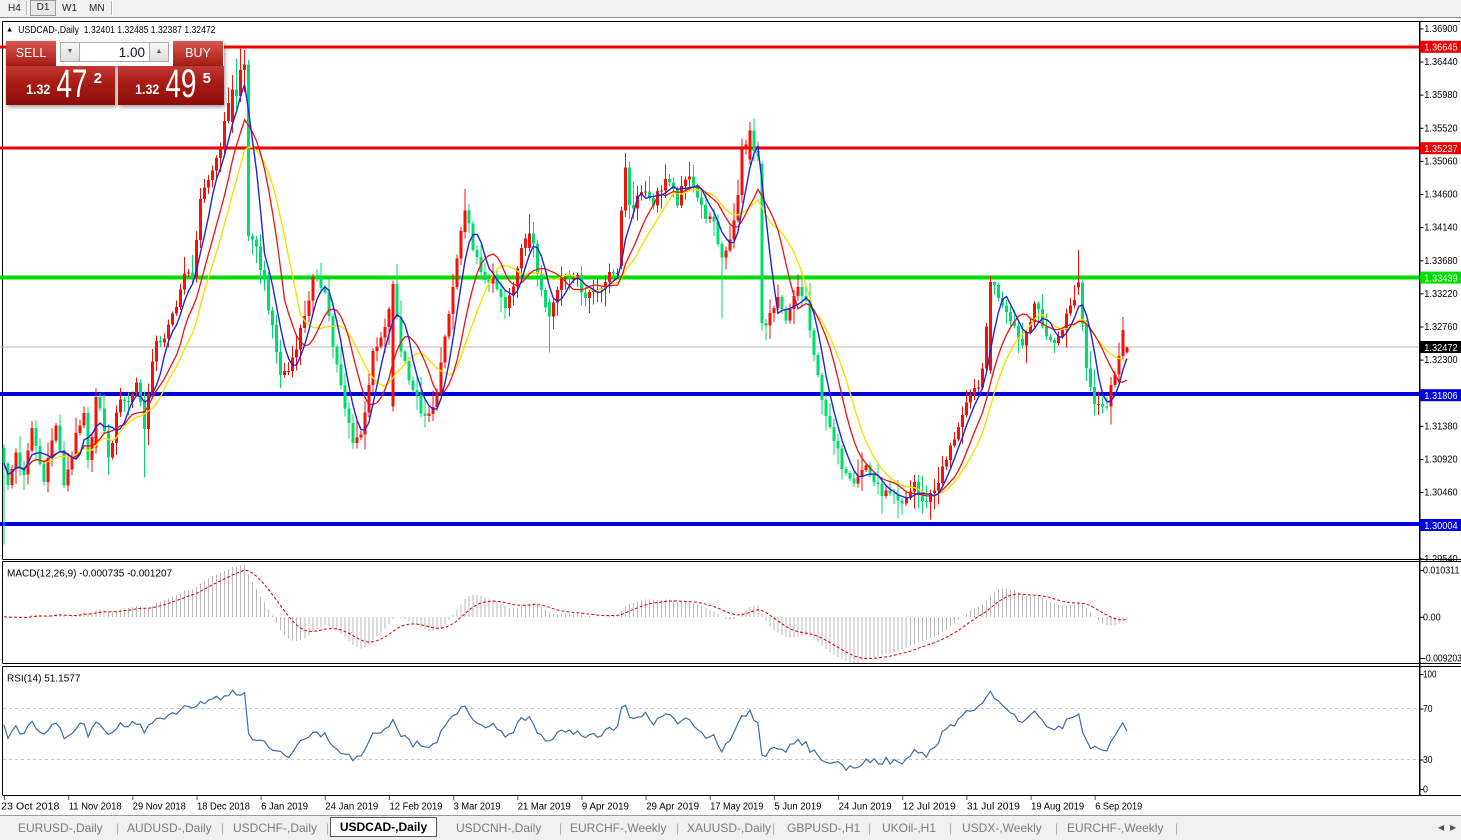 This screenshot has width=1461, height=840. I want to click on svg-text: 12 Jul 2019, so click(929, 807).